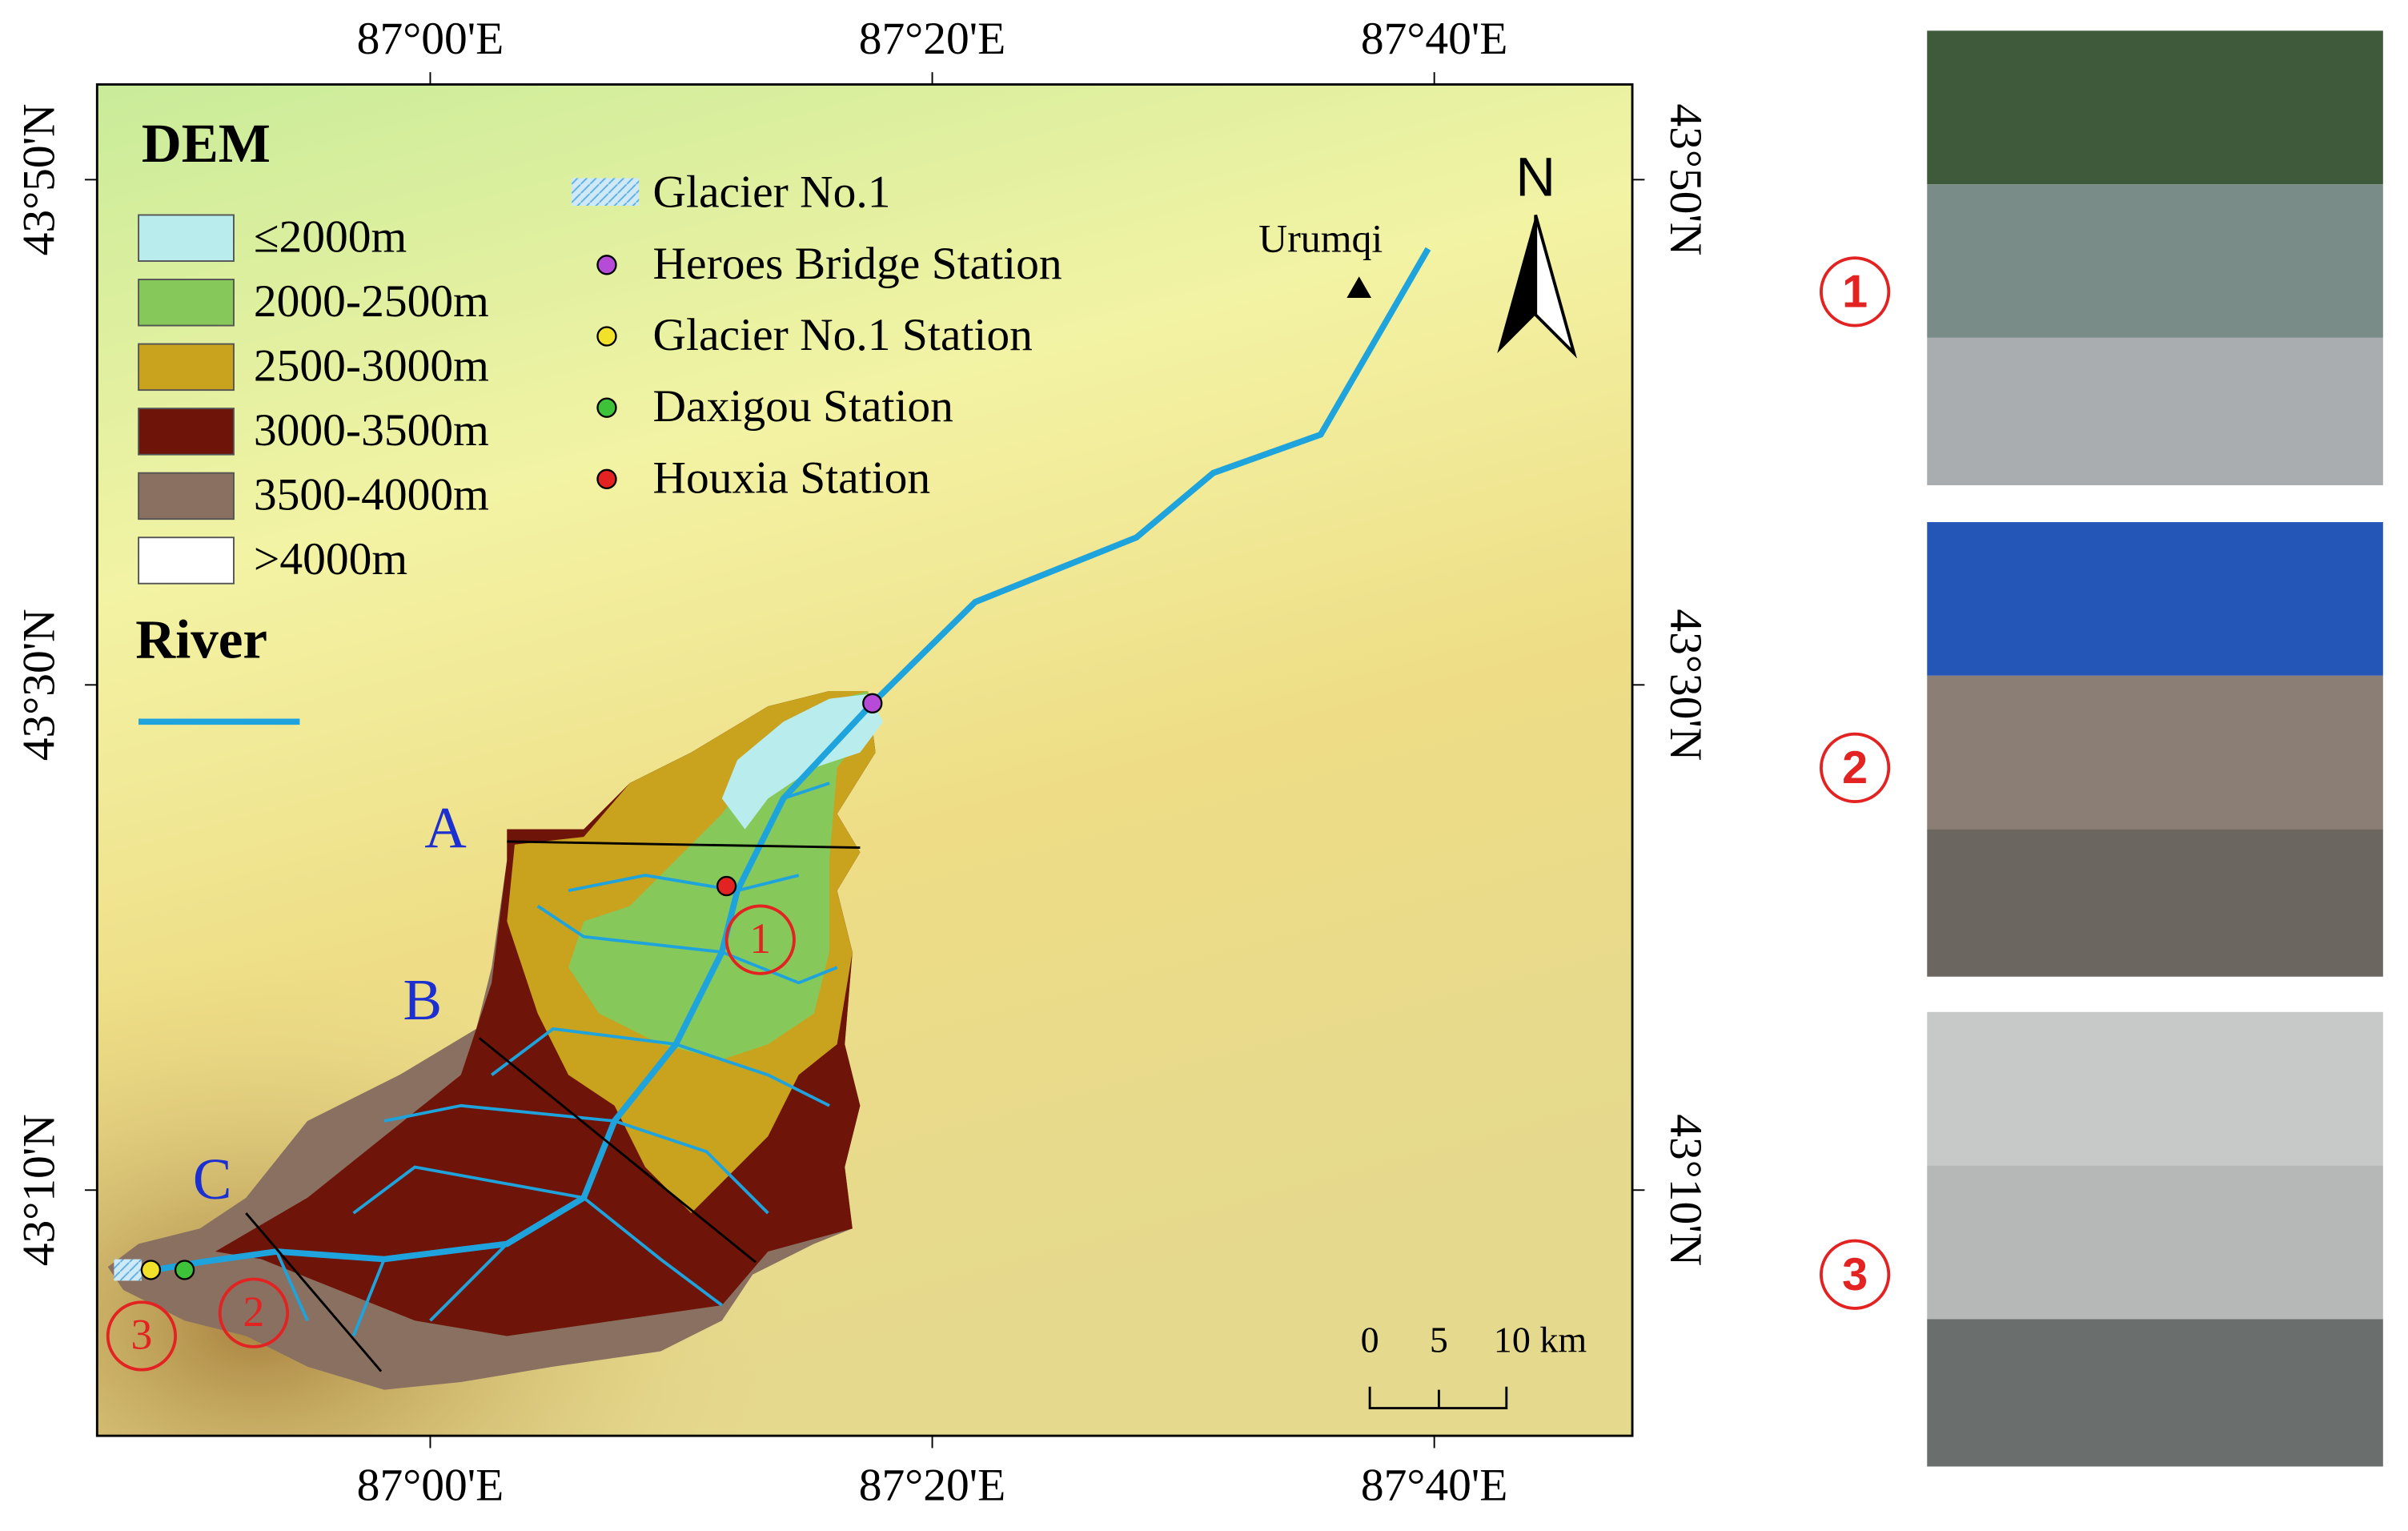  Describe the element at coordinates (1540, 1340) in the screenshot. I see `scale-label: 10 km` at that location.